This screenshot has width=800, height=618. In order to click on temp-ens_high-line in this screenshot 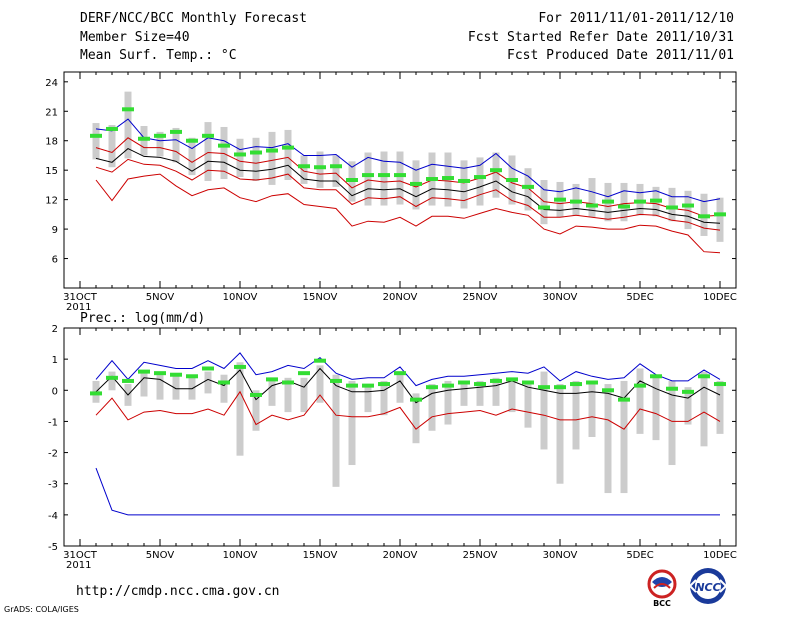, I will do `click(408, 177)`.